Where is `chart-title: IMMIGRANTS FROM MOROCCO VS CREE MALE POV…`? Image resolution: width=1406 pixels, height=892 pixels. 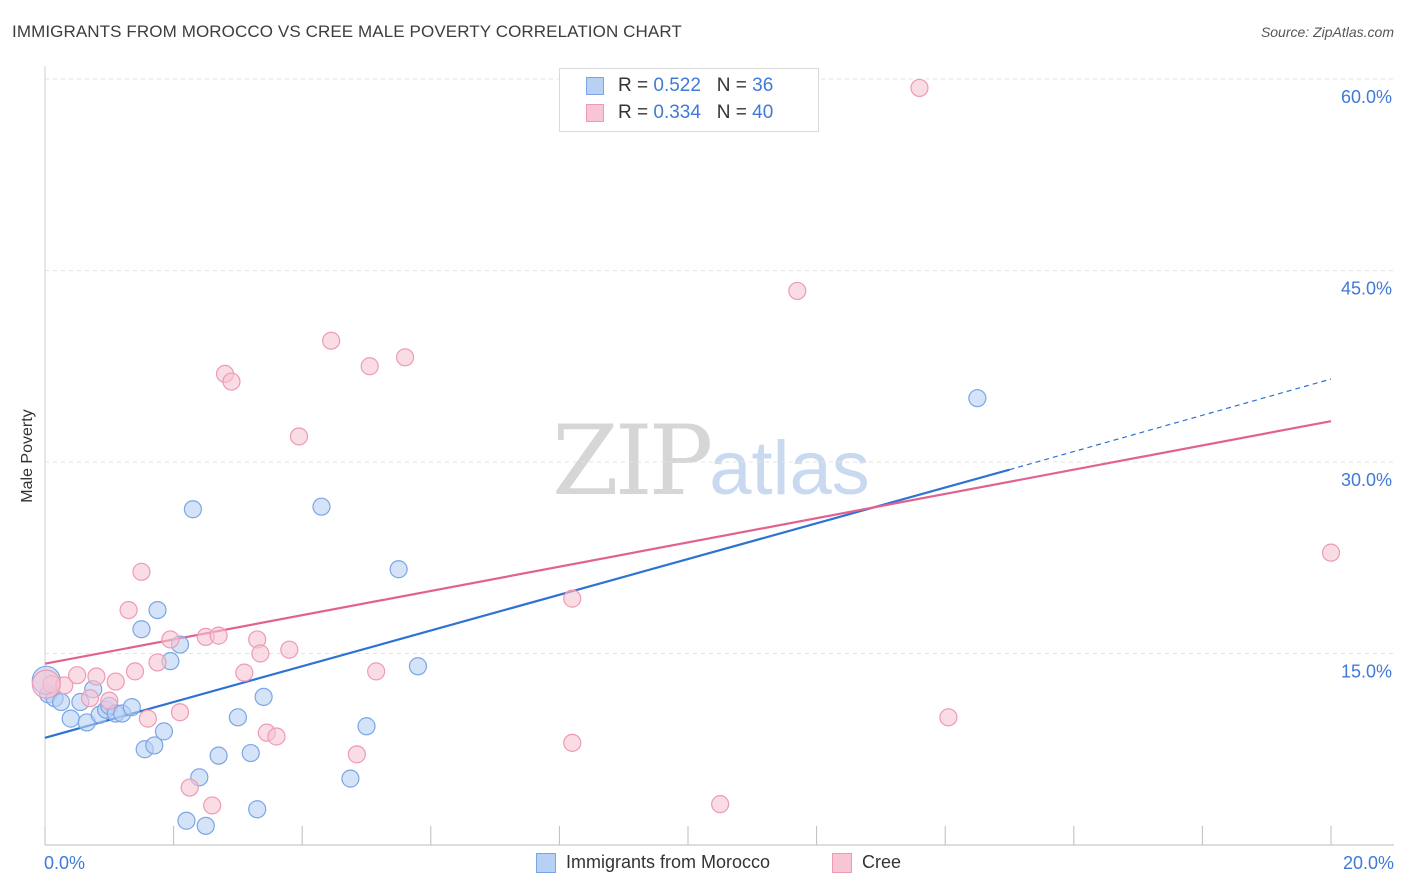 chart-title: IMMIGRANTS FROM MOROCCO VS CREE MALE POV… is located at coordinates (347, 31).